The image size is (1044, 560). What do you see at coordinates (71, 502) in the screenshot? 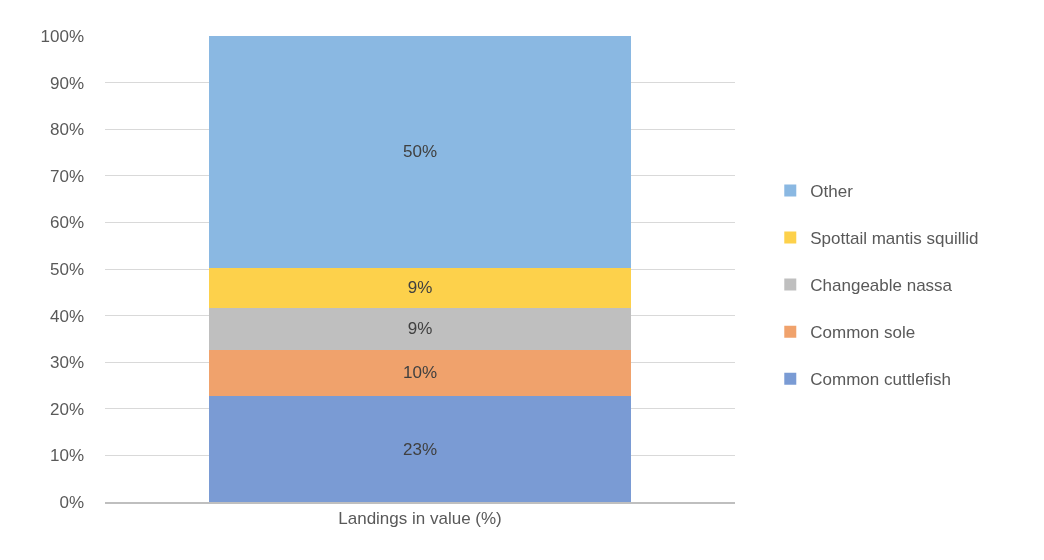
I see `y-tick-label: 0%` at bounding box center [71, 502].